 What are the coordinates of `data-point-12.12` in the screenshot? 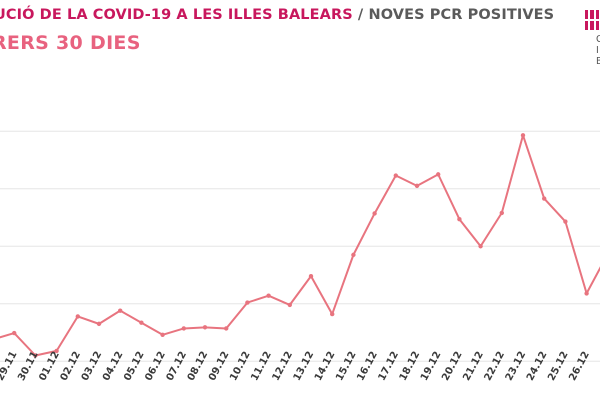 It's located at (289, 305).